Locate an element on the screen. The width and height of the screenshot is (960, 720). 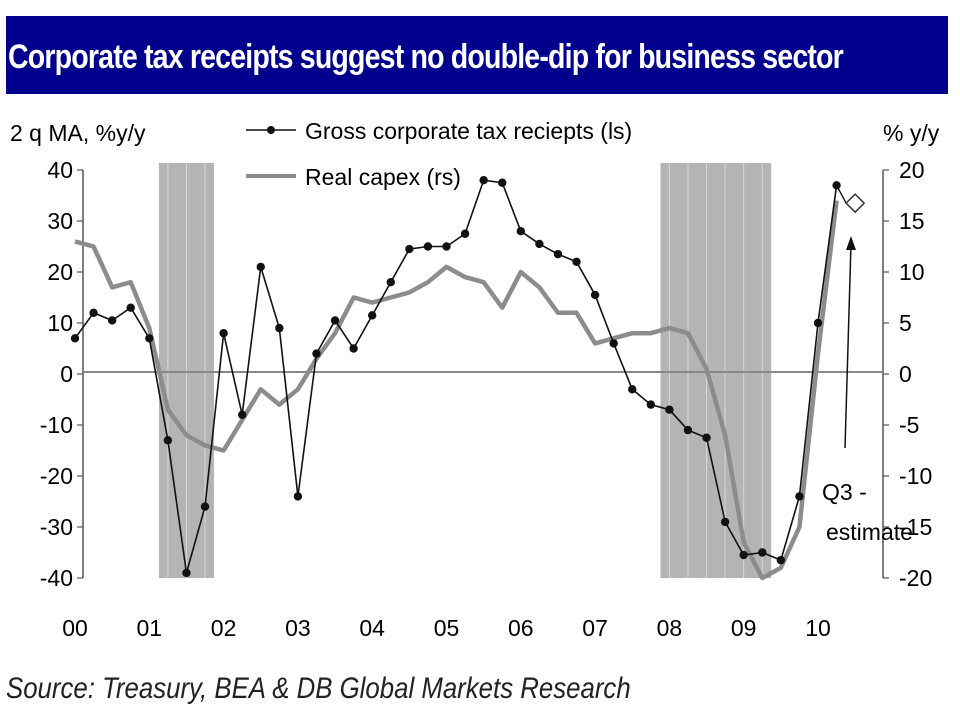
legend-tax-label: Gross corporate tax reciepts (ls) is located at coordinates (468, 131).